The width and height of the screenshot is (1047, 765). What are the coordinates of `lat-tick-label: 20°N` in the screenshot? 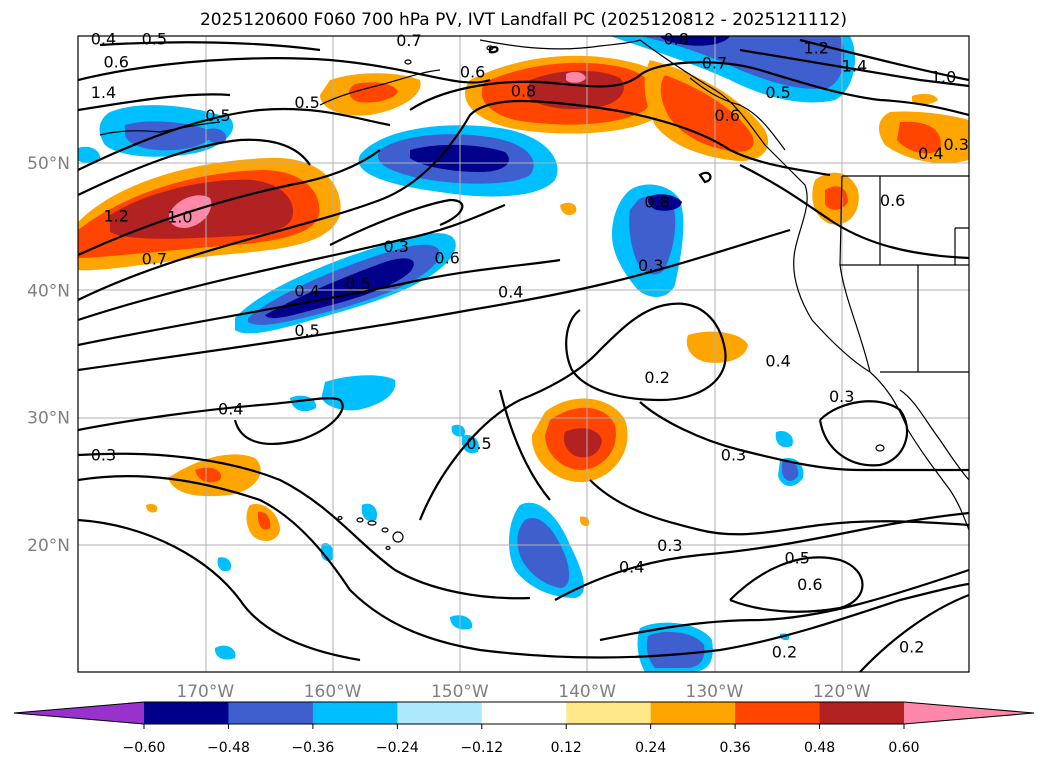 It's located at (48, 546).